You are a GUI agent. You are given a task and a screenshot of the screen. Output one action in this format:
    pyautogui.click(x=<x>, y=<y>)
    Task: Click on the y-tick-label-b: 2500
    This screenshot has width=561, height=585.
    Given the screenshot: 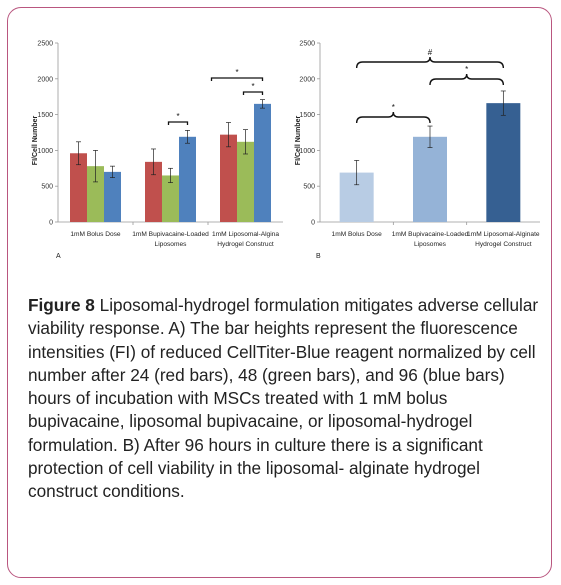 What is the action you would take?
    pyautogui.click(x=307, y=44)
    